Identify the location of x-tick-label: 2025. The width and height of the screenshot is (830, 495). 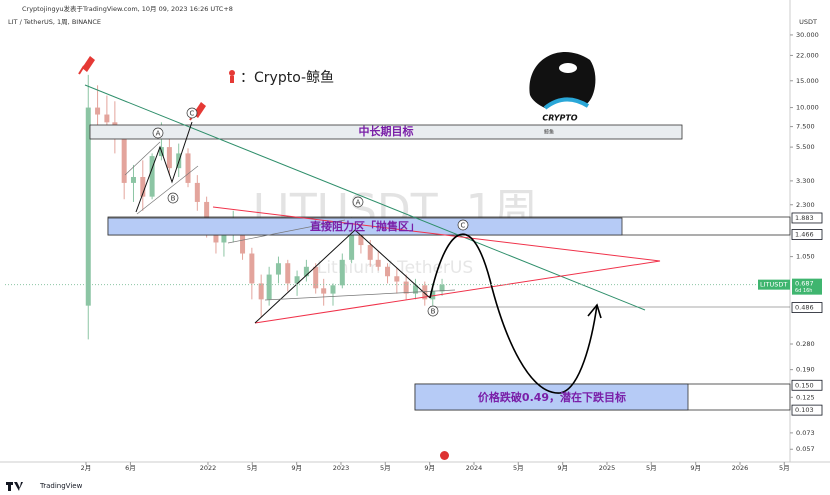
(607, 468).